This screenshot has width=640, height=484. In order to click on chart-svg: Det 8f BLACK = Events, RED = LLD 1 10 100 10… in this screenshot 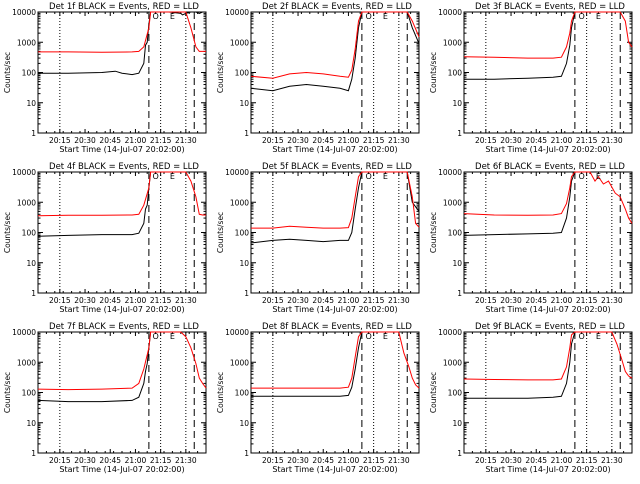, I will do `click(318, 398)`.